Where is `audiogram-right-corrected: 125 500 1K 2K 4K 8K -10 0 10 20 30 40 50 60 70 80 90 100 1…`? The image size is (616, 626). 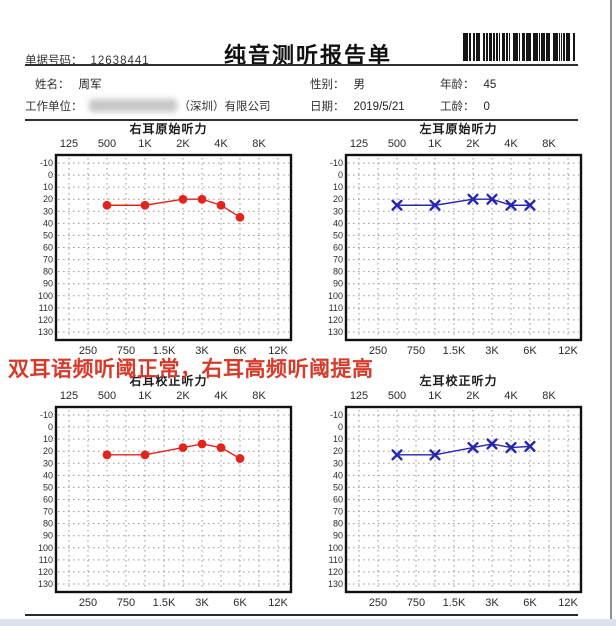
audiogram-right-corrected: 125 500 1K 2K 4K 8K -10 0 10 20 30 40 50 60 70 80 90 100 1… is located at coordinates (165, 499).